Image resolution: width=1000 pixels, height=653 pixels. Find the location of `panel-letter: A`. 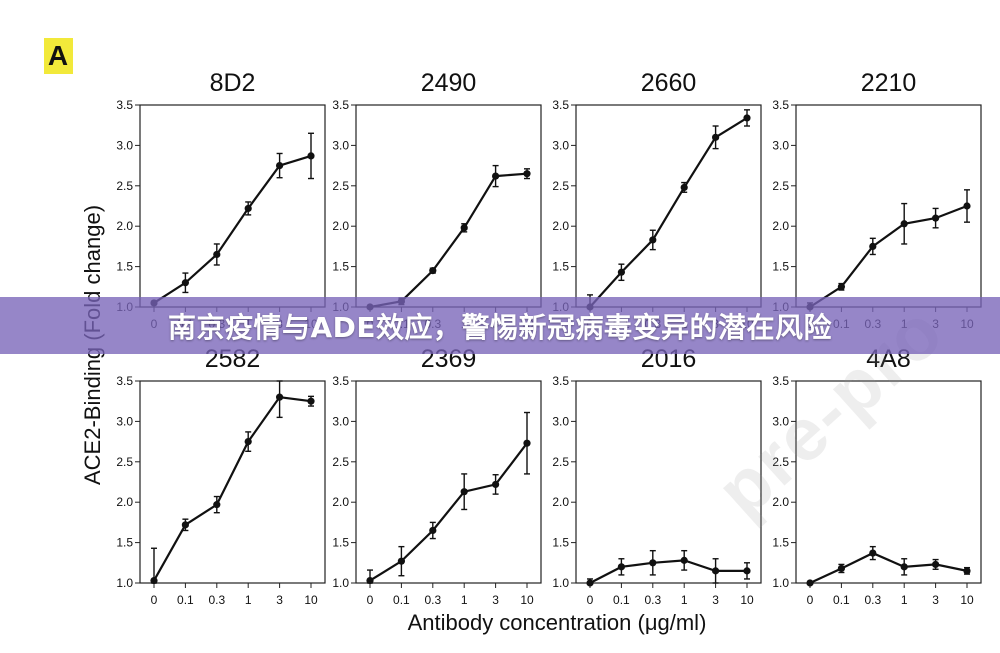

panel-letter: A is located at coordinates (58, 55).